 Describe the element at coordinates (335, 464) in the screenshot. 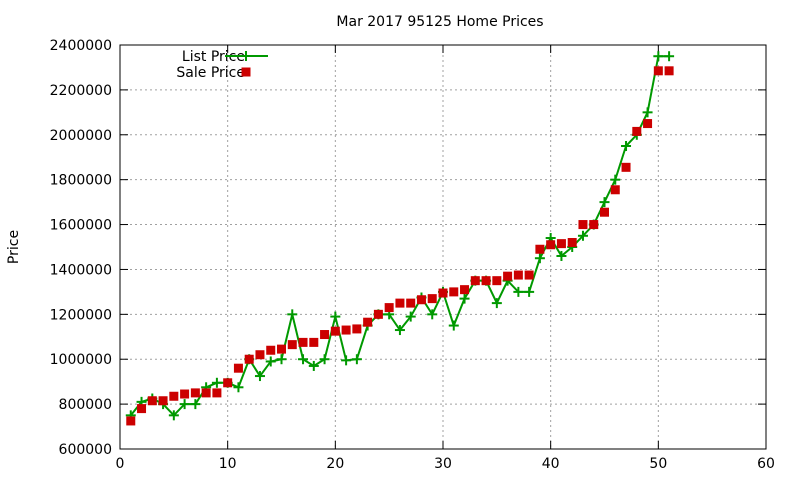

I see `x-tick-label: 20` at that location.